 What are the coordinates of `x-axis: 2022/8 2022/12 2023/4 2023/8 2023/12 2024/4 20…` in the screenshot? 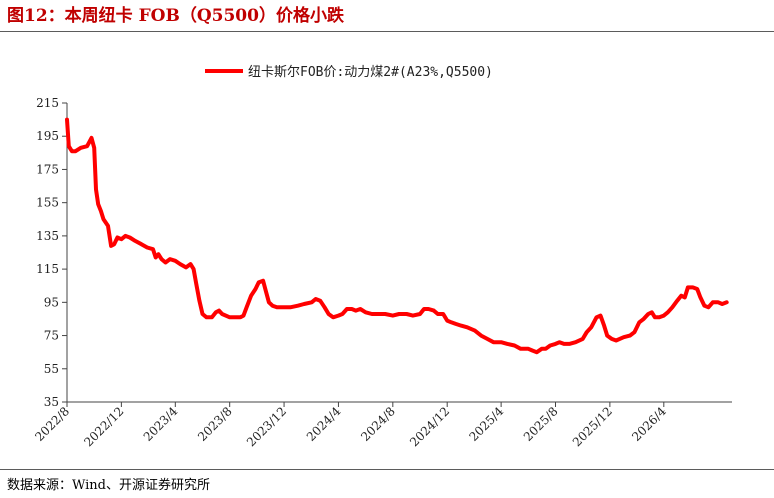 It's located at (382, 425).